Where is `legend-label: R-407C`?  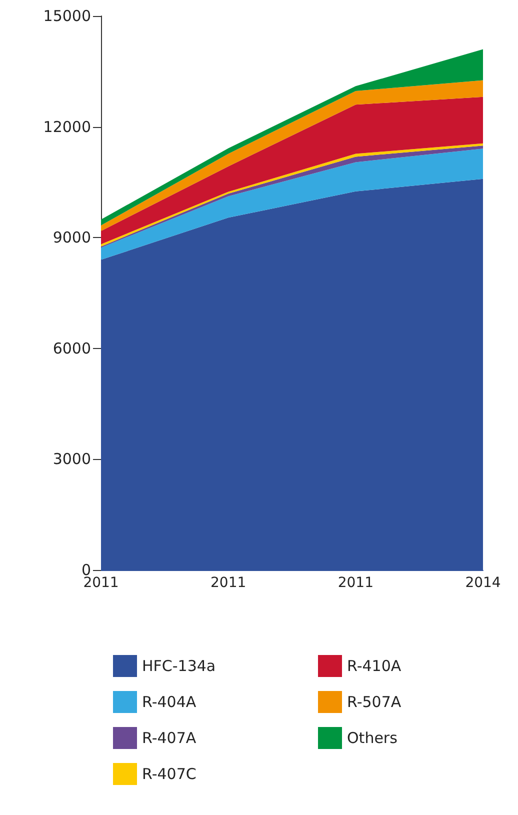
legend-label: R-407C is located at coordinates (169, 774).